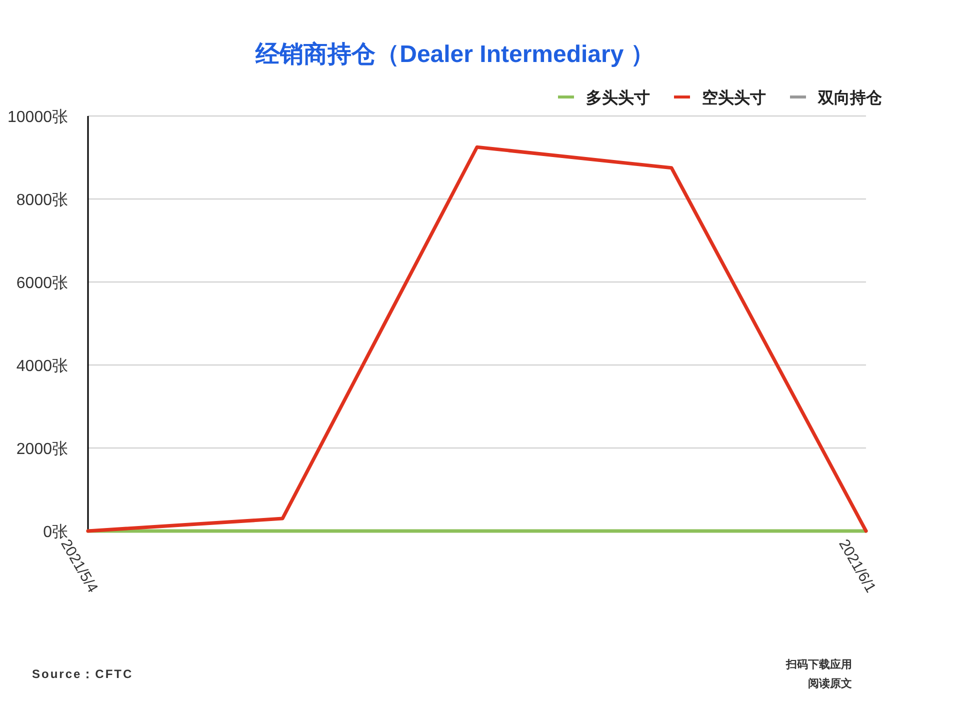  What do you see at coordinates (818, 664) in the screenshot?
I see `text: 扫码下载应用` at bounding box center [818, 664].